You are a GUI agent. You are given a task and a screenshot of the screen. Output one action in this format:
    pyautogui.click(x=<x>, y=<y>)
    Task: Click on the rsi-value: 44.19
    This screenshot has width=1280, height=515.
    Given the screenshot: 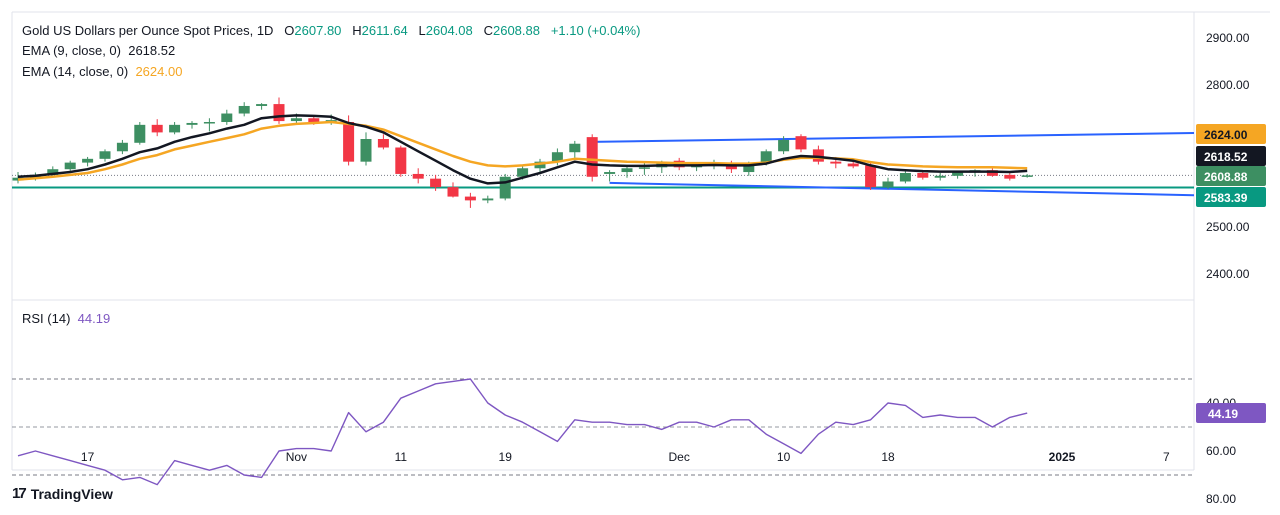 What is the action you would take?
    pyautogui.click(x=94, y=318)
    